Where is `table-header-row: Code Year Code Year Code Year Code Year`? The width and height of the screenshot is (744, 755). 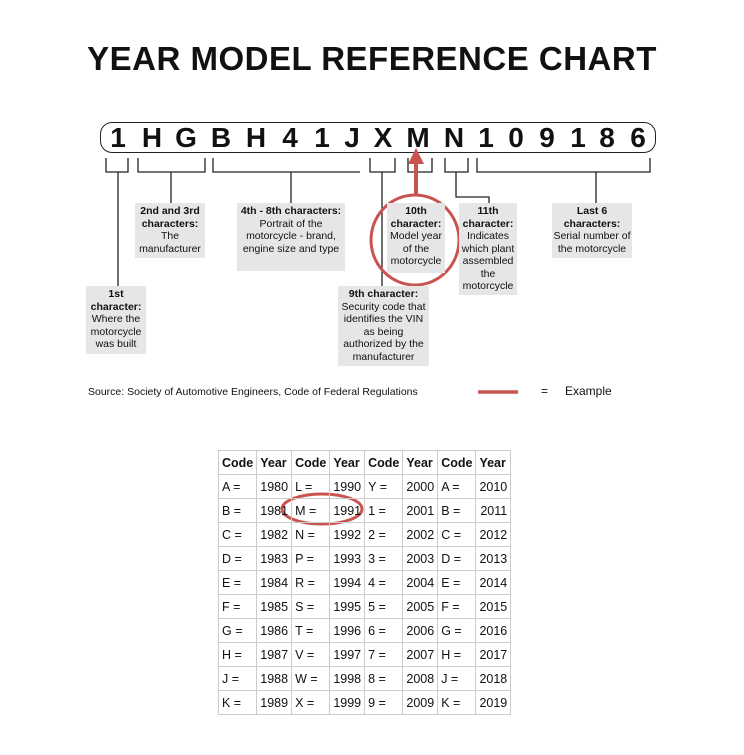 table-header-row: Code Year Code Year Code Year Code Year is located at coordinates (364, 462).